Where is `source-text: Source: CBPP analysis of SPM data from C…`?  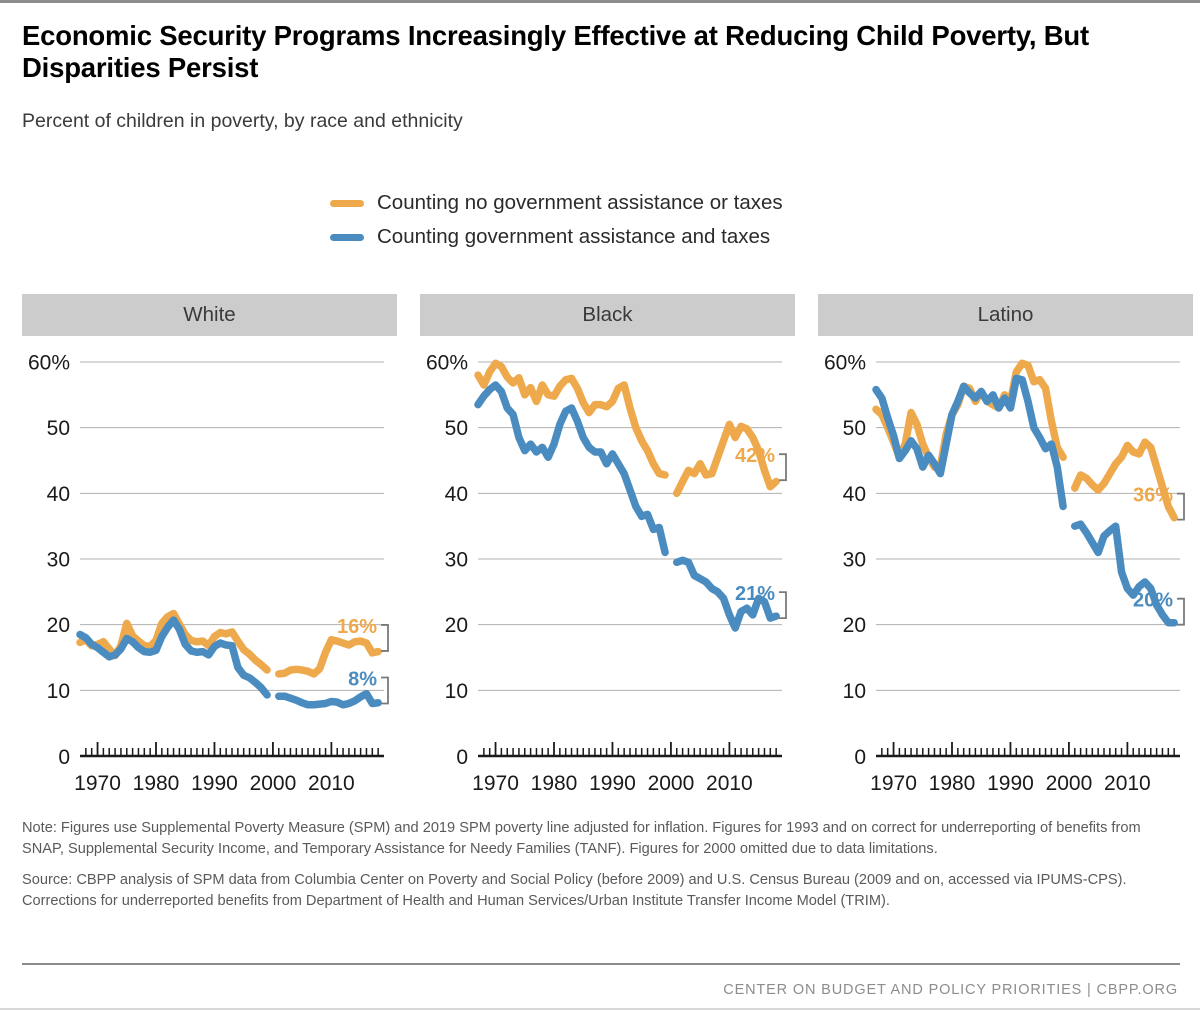 source-text: Source: CBPP analysis of SPM data from C… is located at coordinates (574, 891).